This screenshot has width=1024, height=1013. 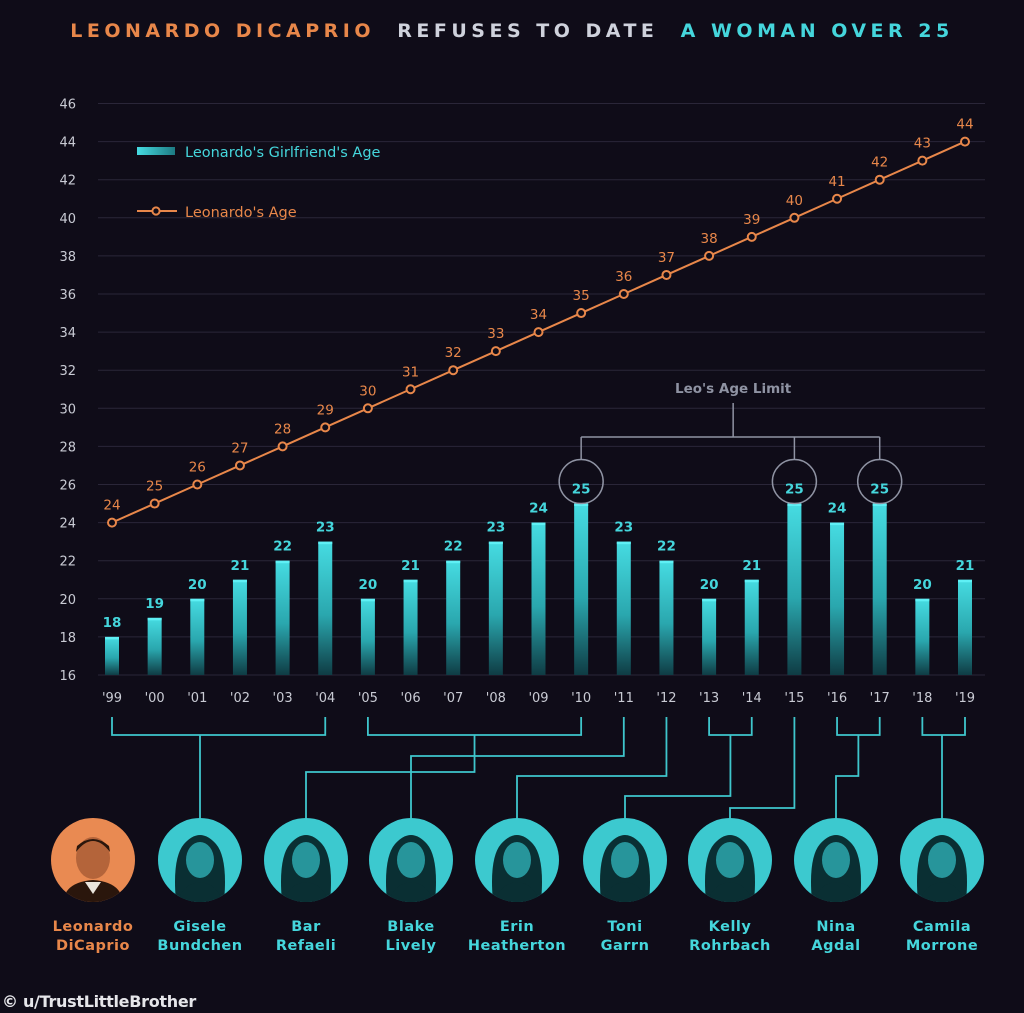 I want to click on x-tick-label: '11, so click(x=624, y=698).